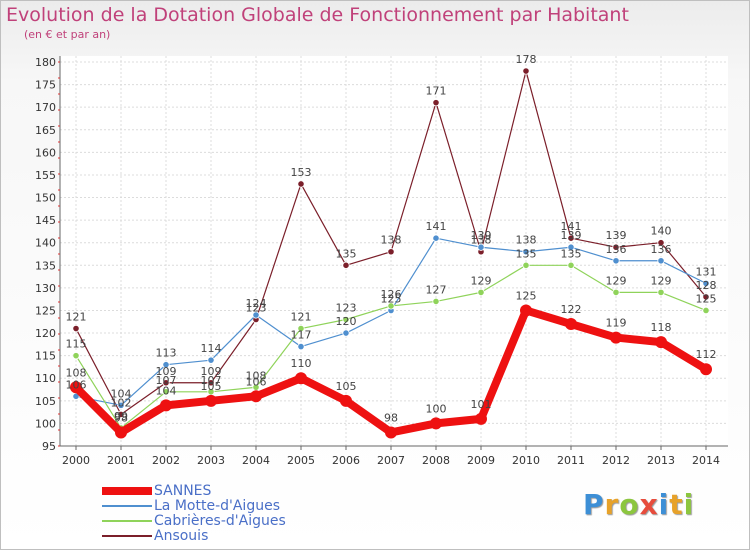 The height and width of the screenshot is (550, 750). Describe the element at coordinates (211, 371) in the screenshot. I see `data-label: 109` at that location.